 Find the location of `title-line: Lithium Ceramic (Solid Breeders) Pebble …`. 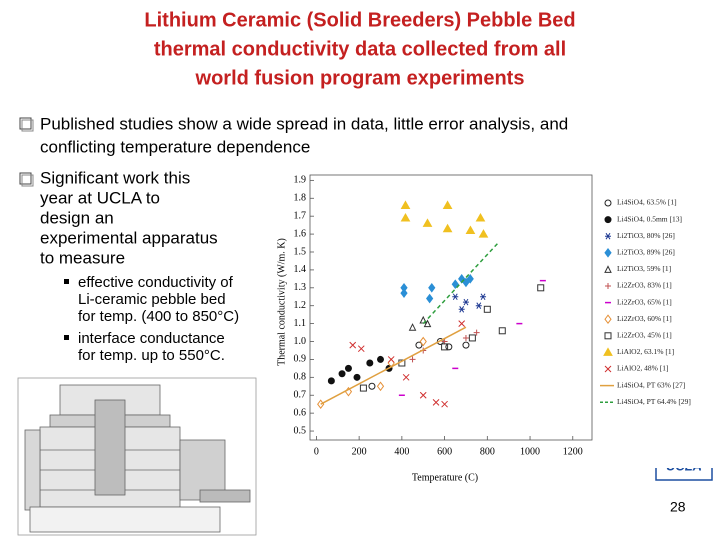

title-line: Lithium Ceramic (Solid Breeders) Pebble … is located at coordinates (359, 20).